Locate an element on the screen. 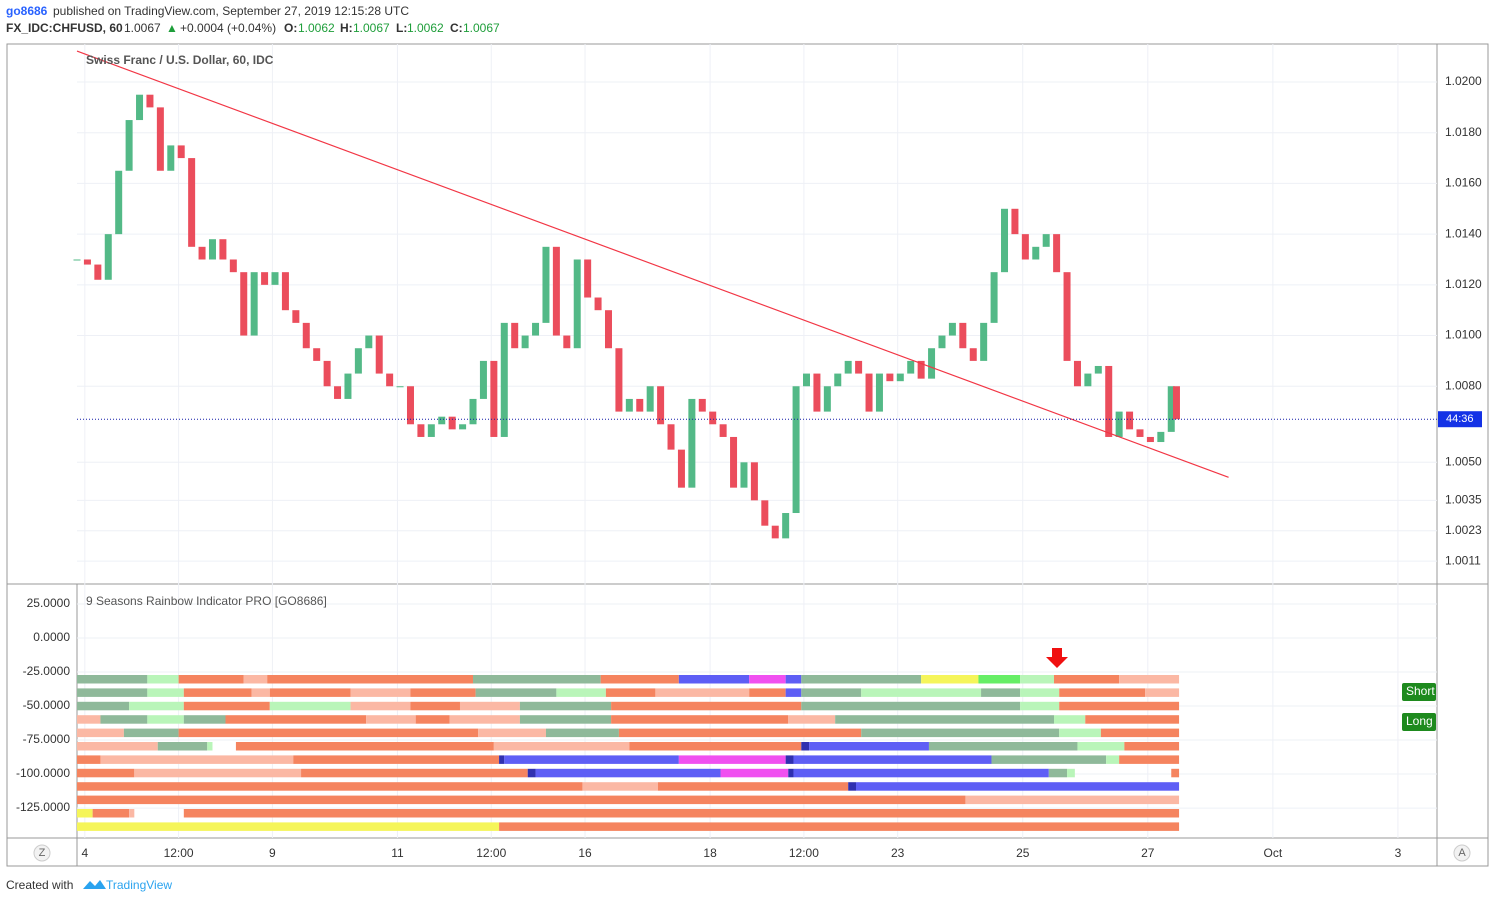  y-tick-label: 1.0023 is located at coordinates (1463, 530).